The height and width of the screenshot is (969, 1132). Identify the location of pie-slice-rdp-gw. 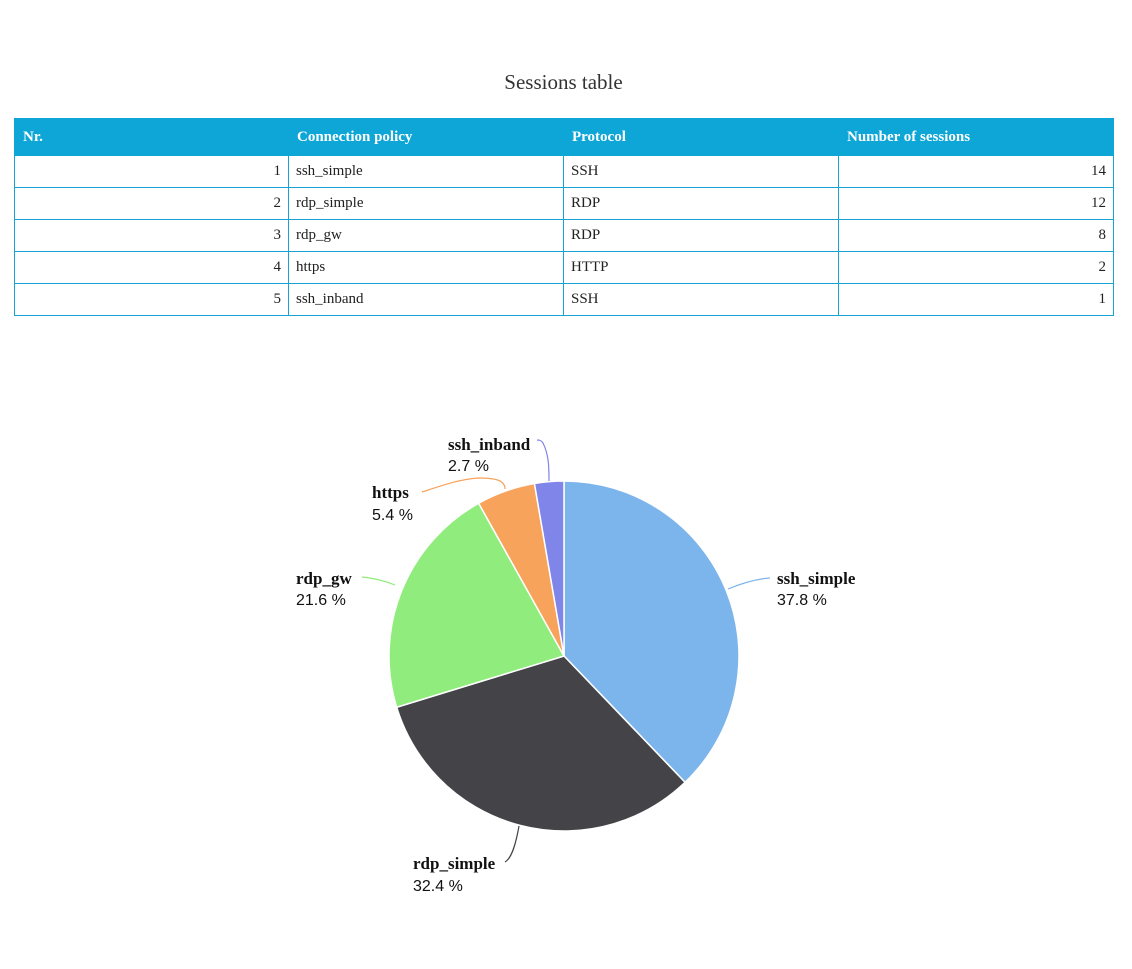
(476, 605).